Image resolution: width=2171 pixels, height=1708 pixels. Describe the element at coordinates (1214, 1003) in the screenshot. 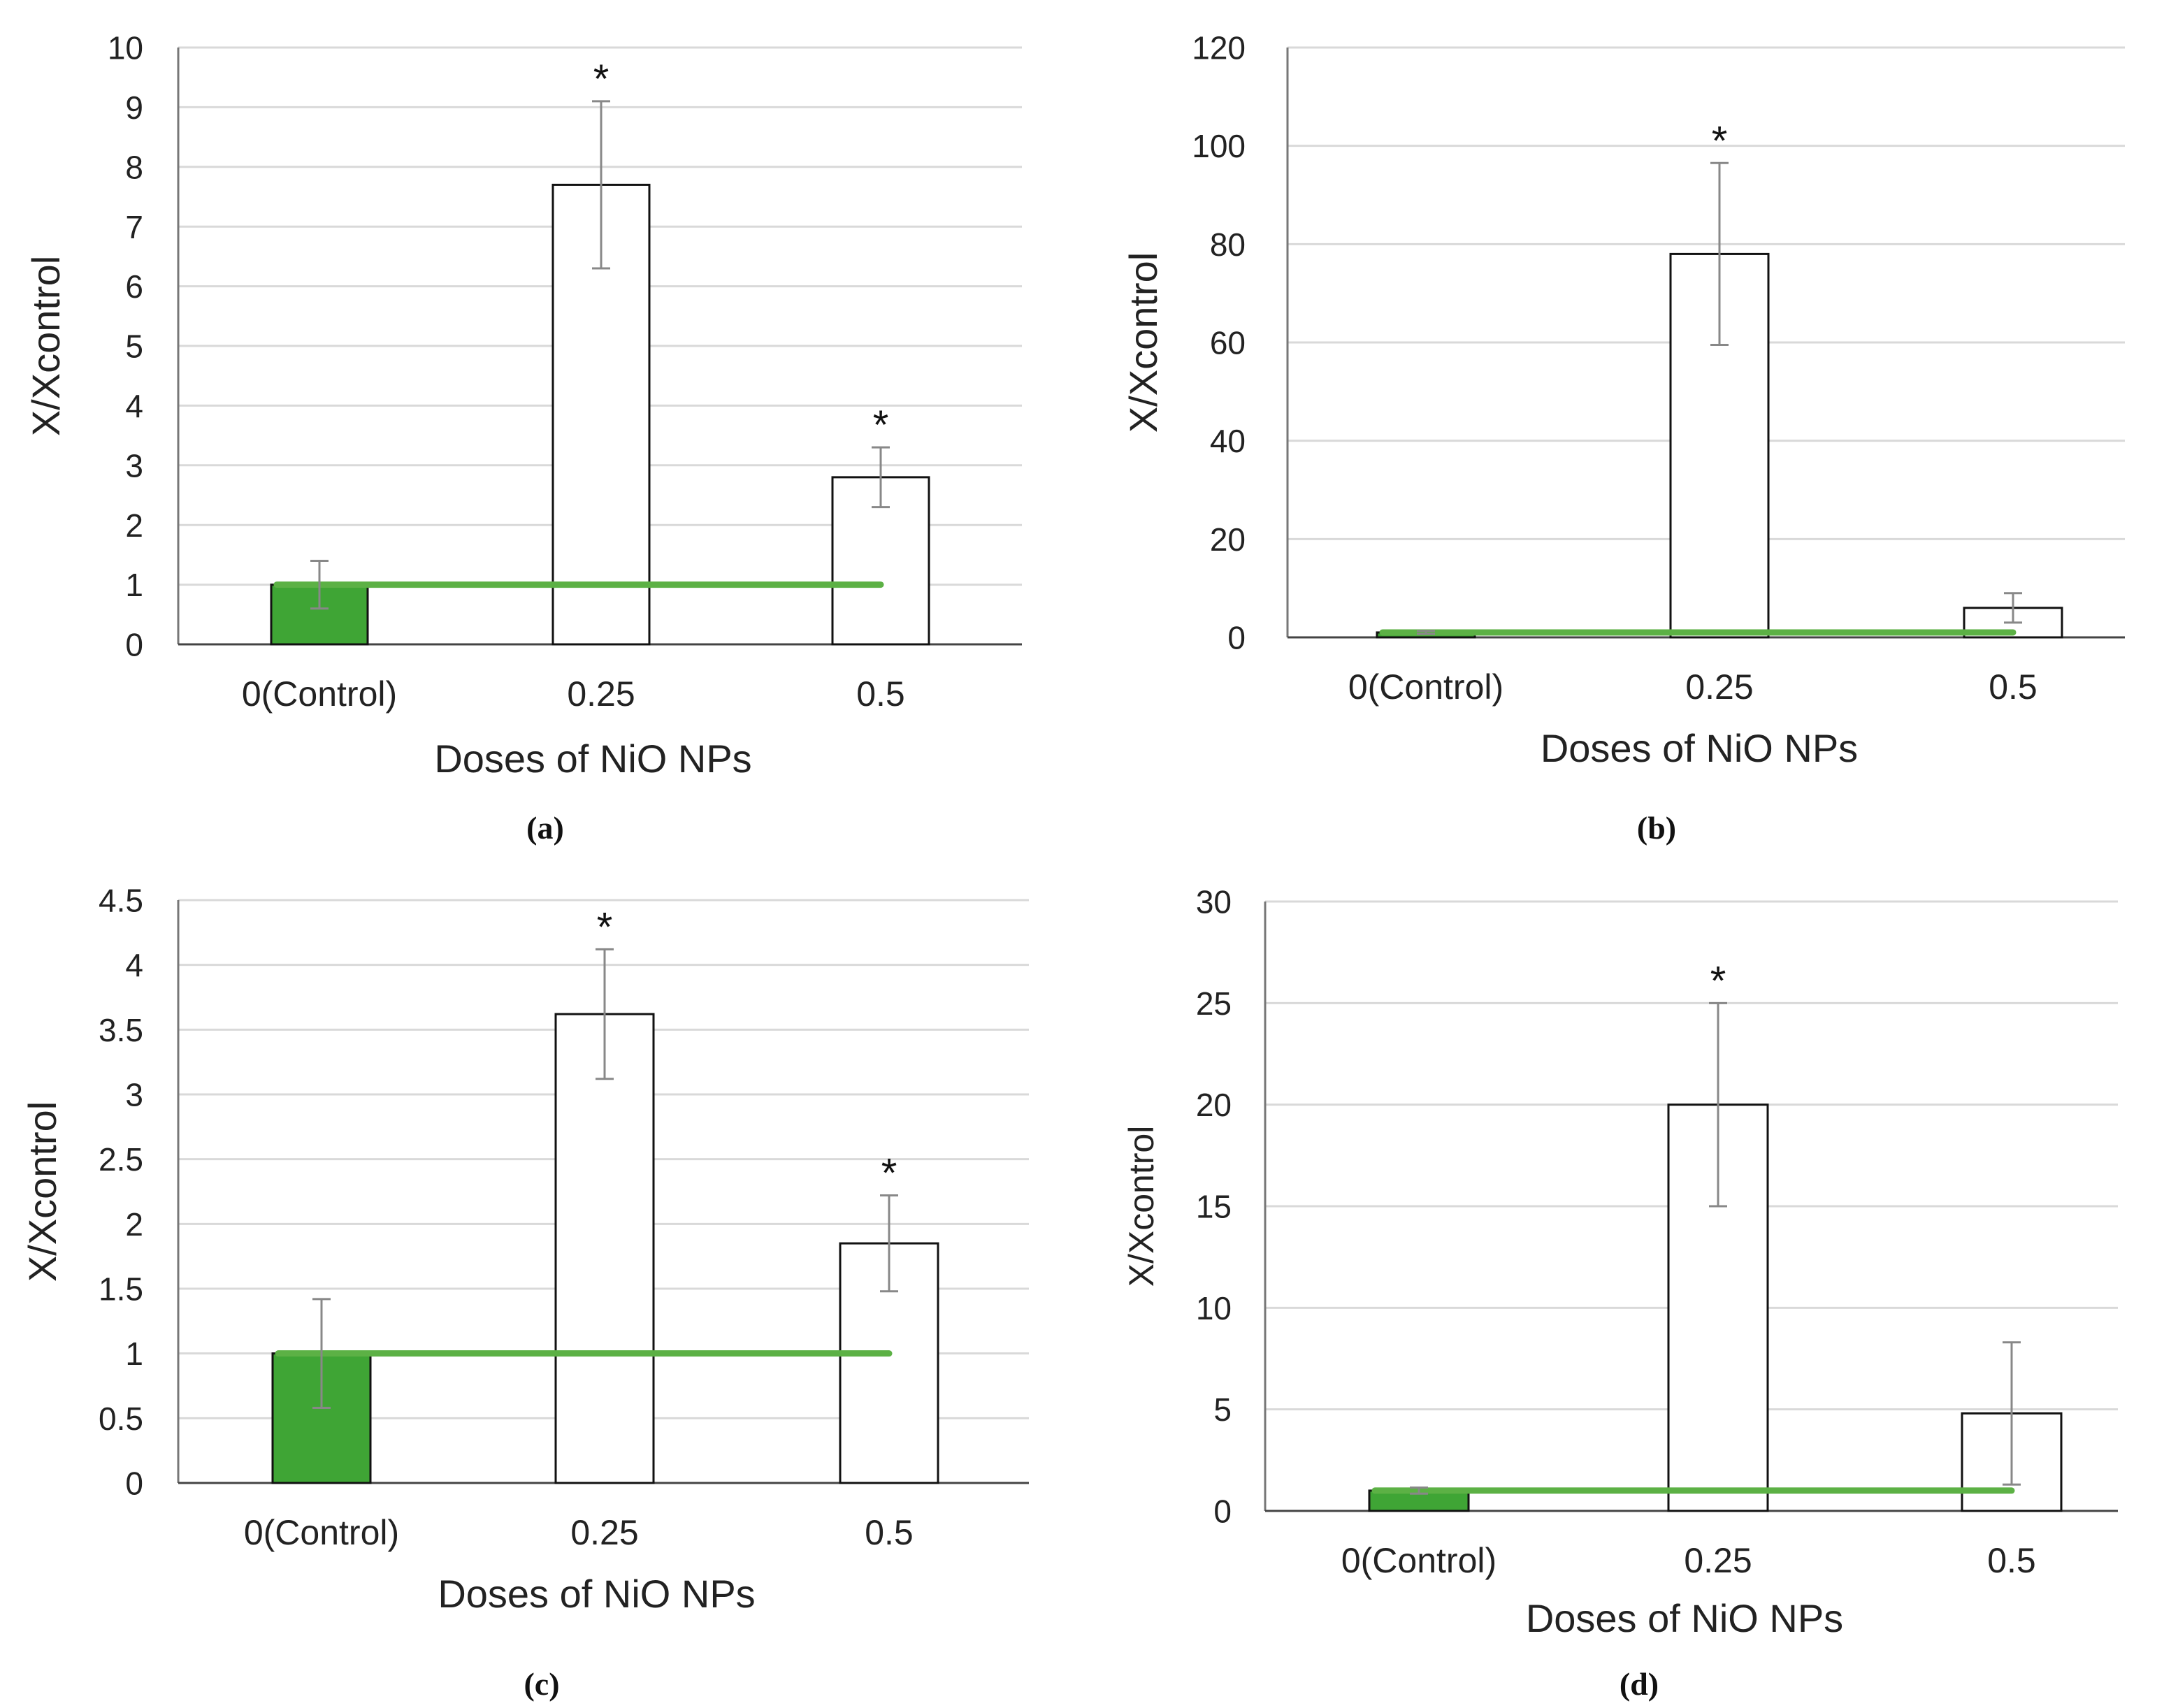

I see `y-tick-label: 25` at that location.